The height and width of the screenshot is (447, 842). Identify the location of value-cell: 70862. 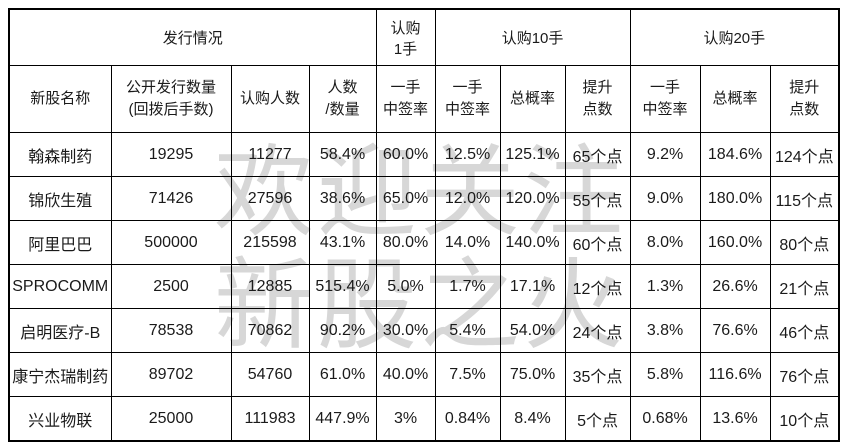
(270, 330).